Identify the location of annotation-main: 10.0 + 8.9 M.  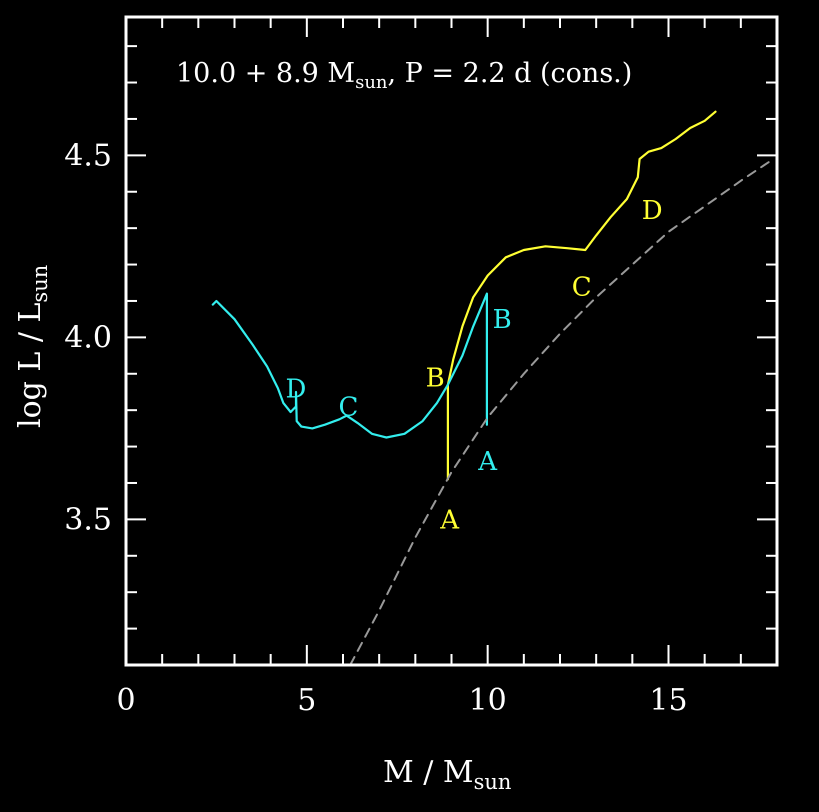
(265, 73).